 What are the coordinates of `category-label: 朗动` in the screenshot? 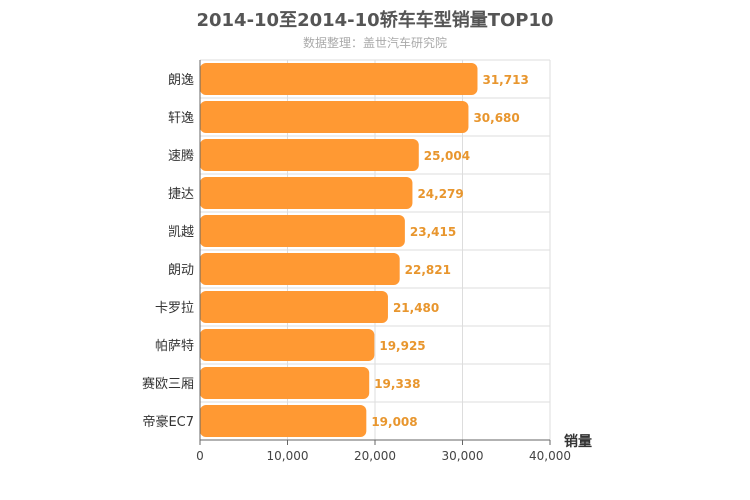 It's located at (181, 270).